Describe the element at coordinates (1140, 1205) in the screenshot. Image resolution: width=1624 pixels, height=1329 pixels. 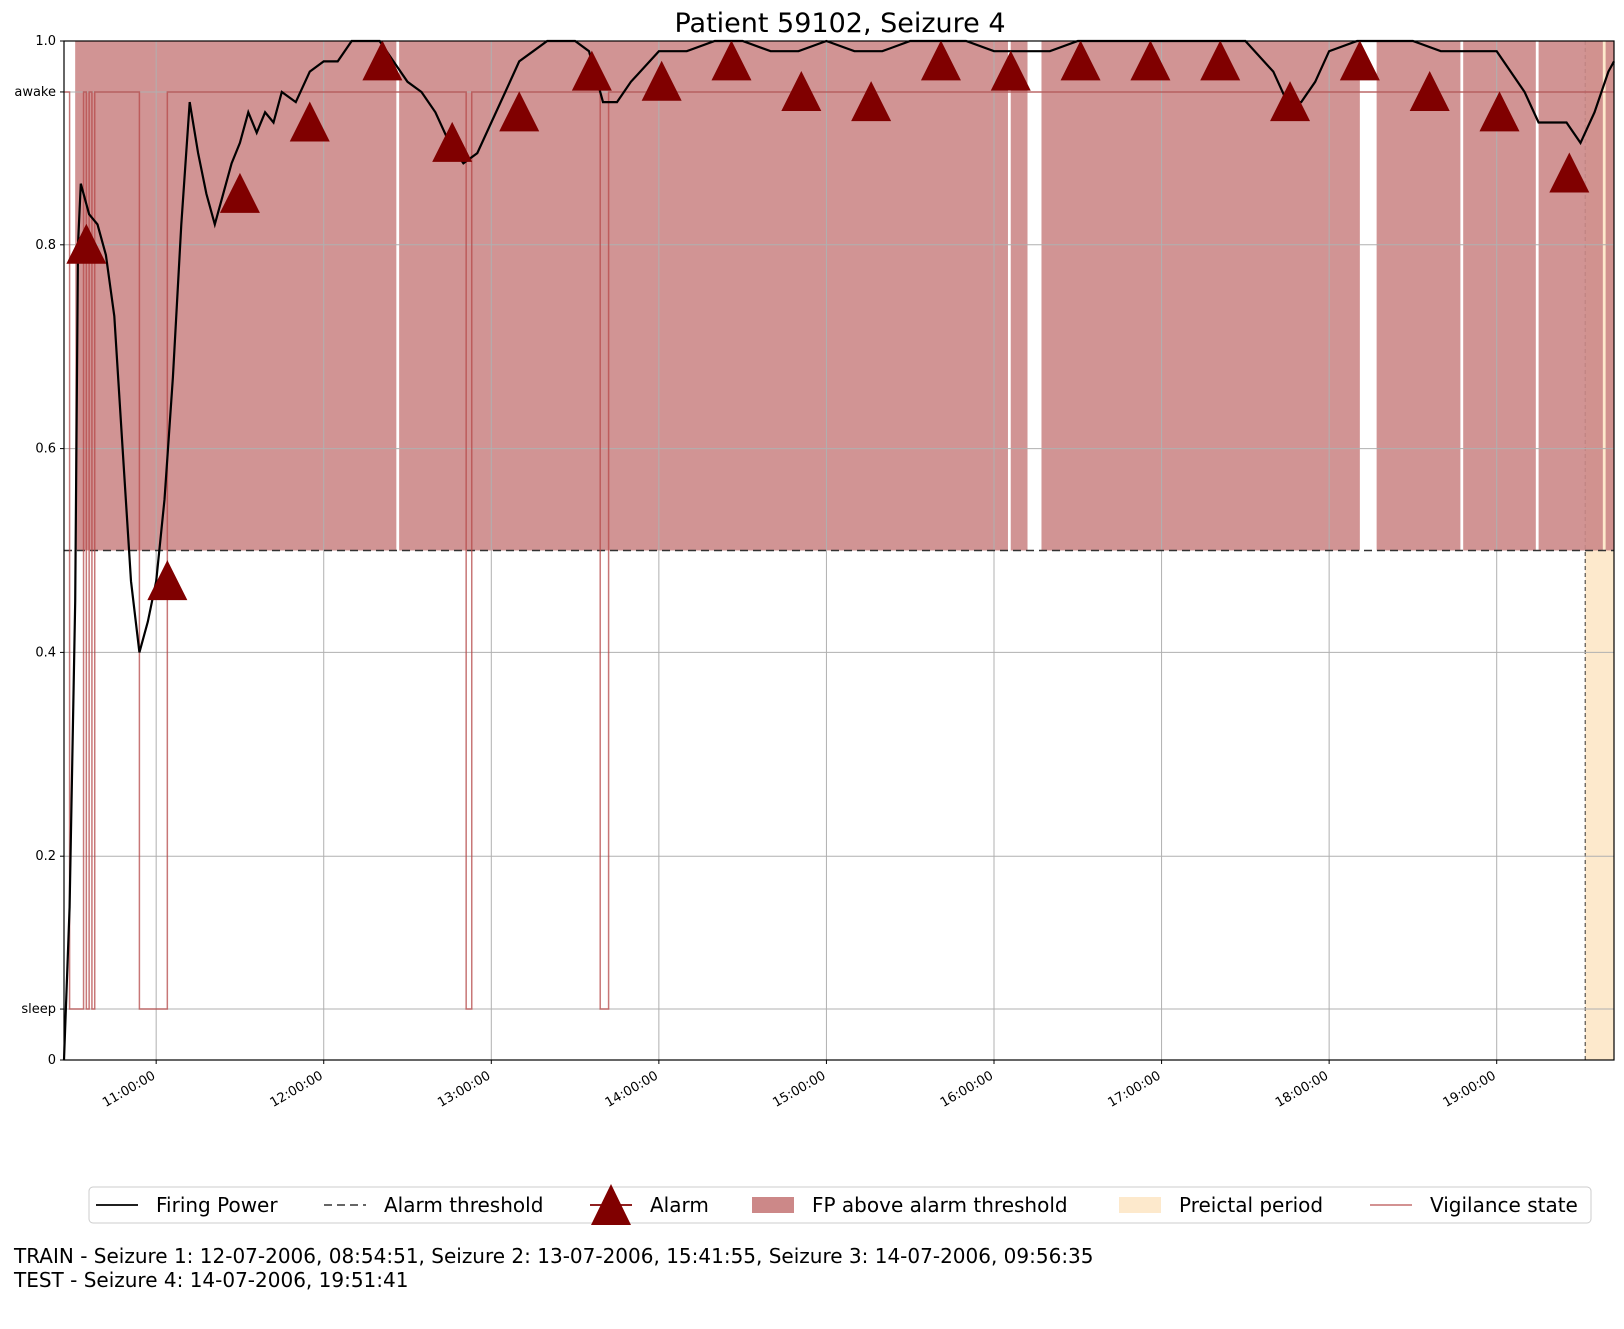
I see `legend-preictal-symbol` at that location.